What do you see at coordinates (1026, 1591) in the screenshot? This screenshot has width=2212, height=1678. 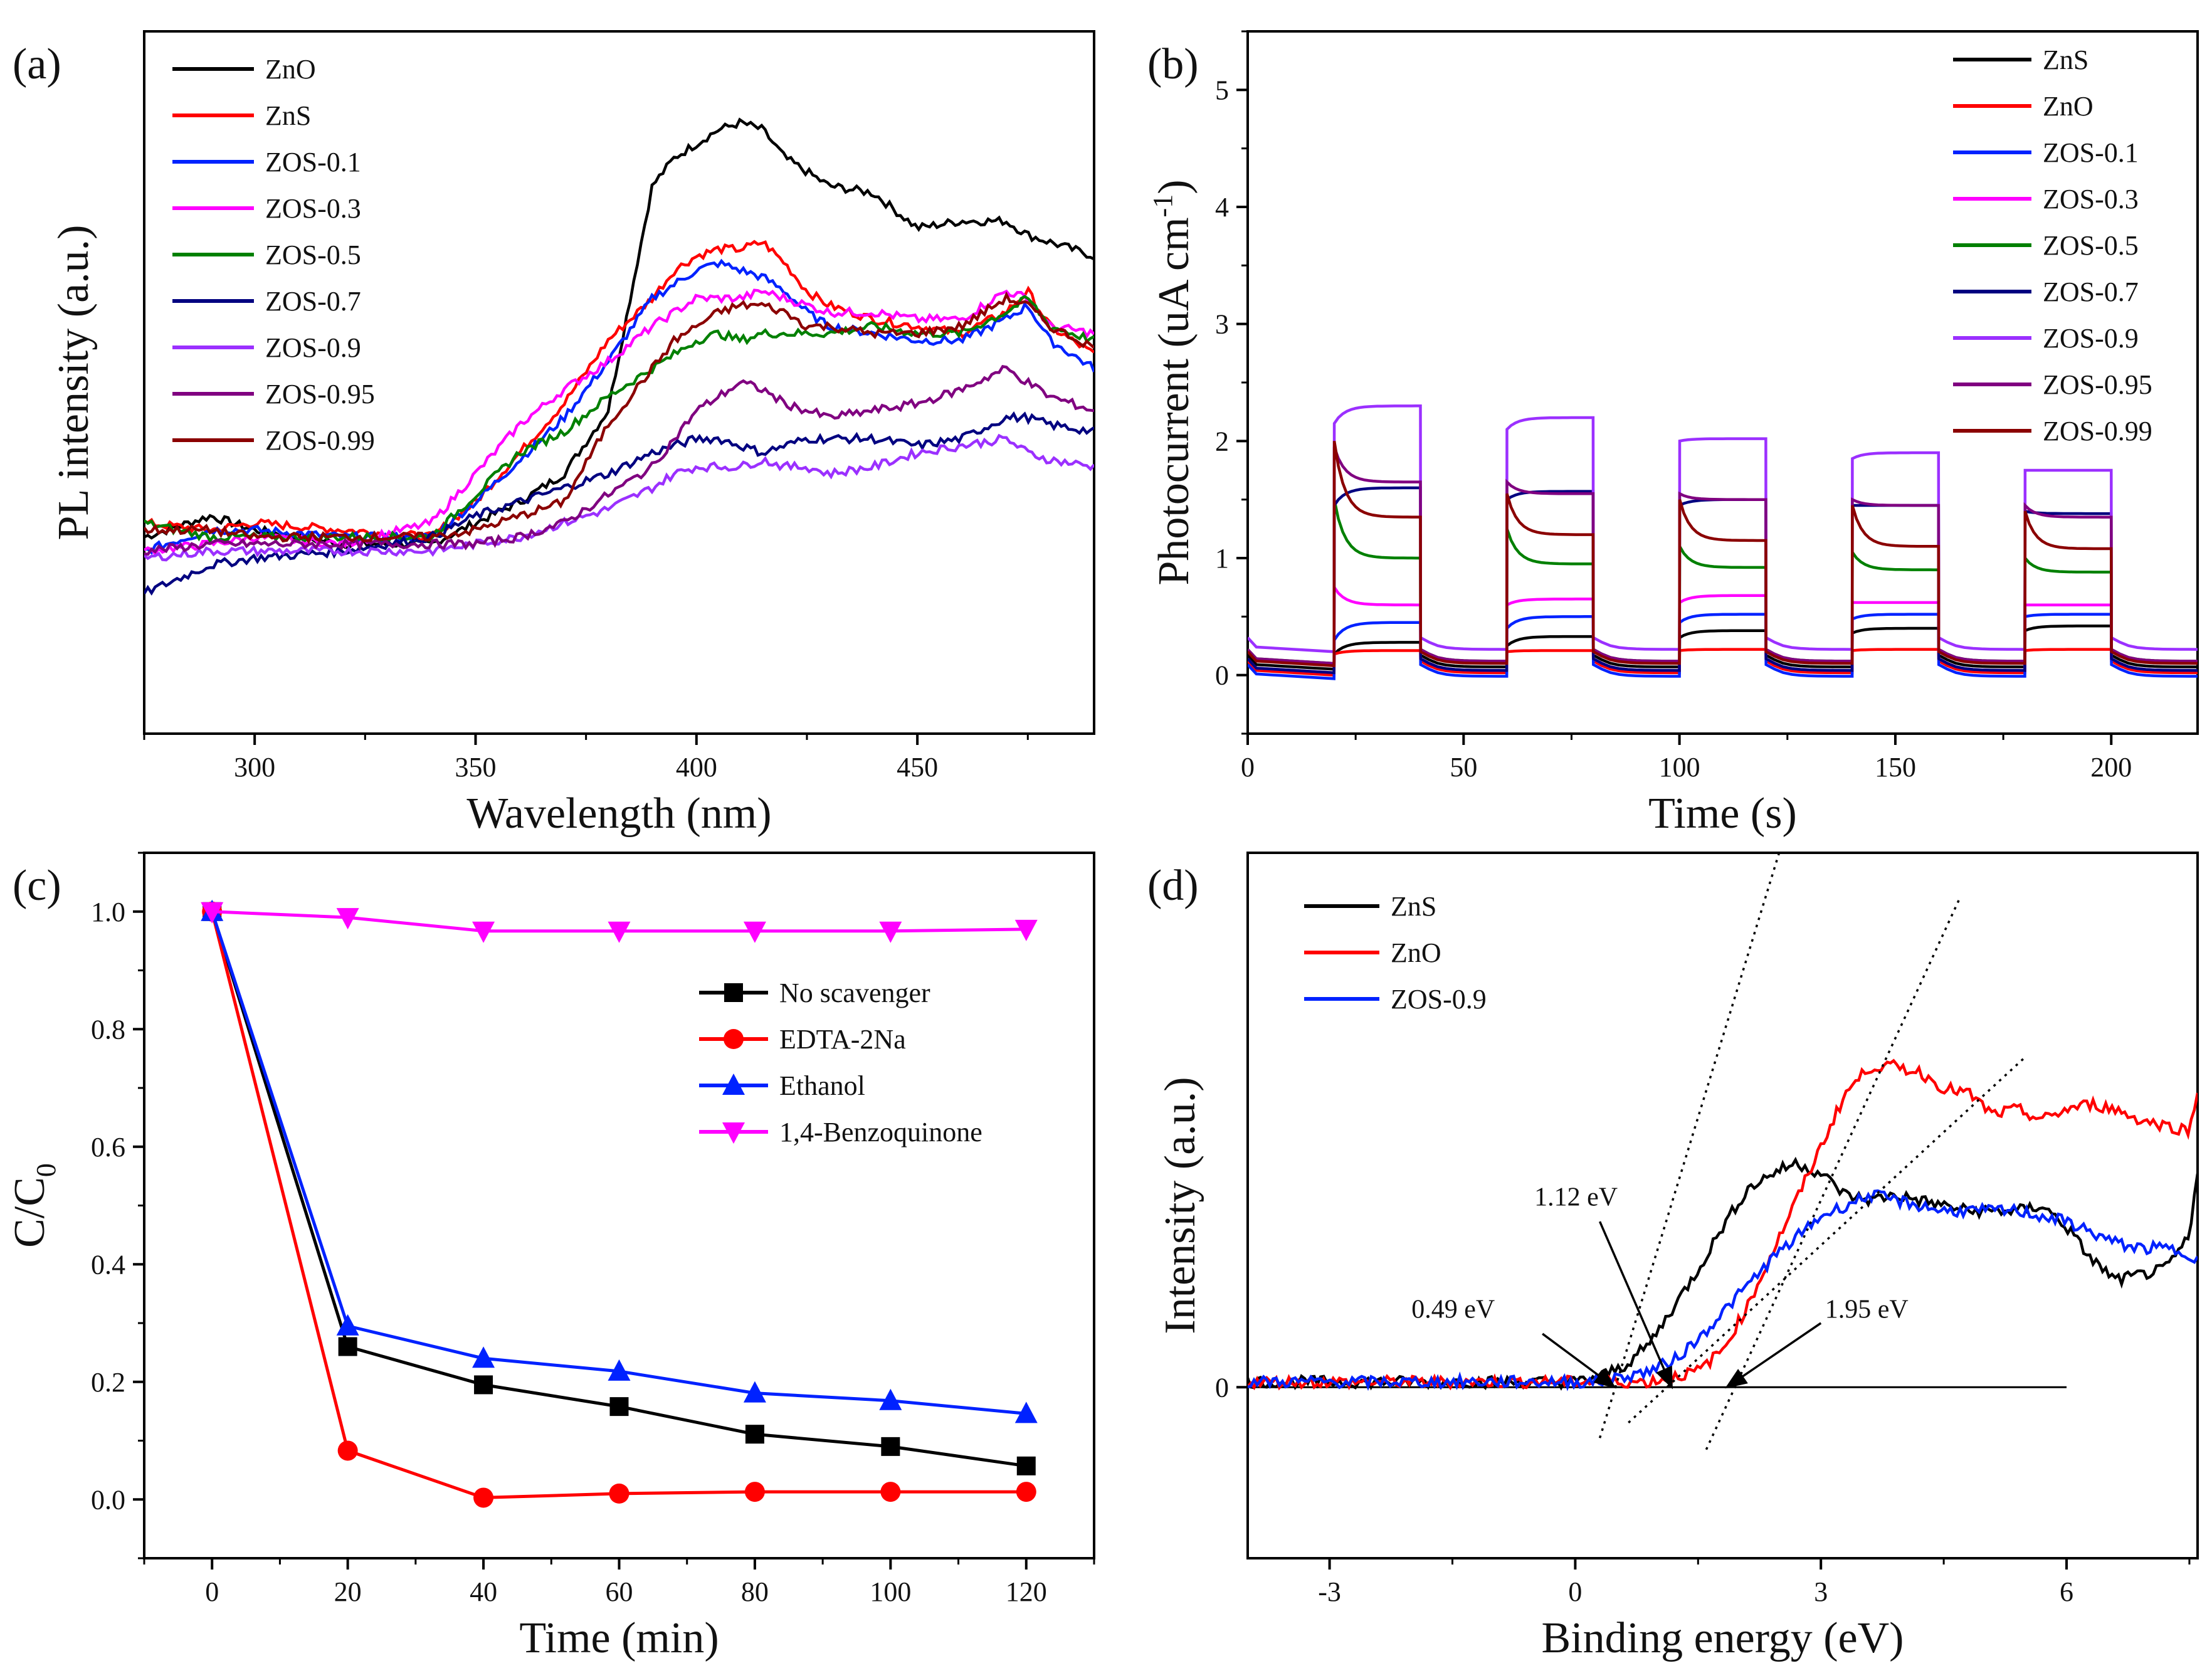 I see `x-tick-label: 120` at bounding box center [1026, 1591].